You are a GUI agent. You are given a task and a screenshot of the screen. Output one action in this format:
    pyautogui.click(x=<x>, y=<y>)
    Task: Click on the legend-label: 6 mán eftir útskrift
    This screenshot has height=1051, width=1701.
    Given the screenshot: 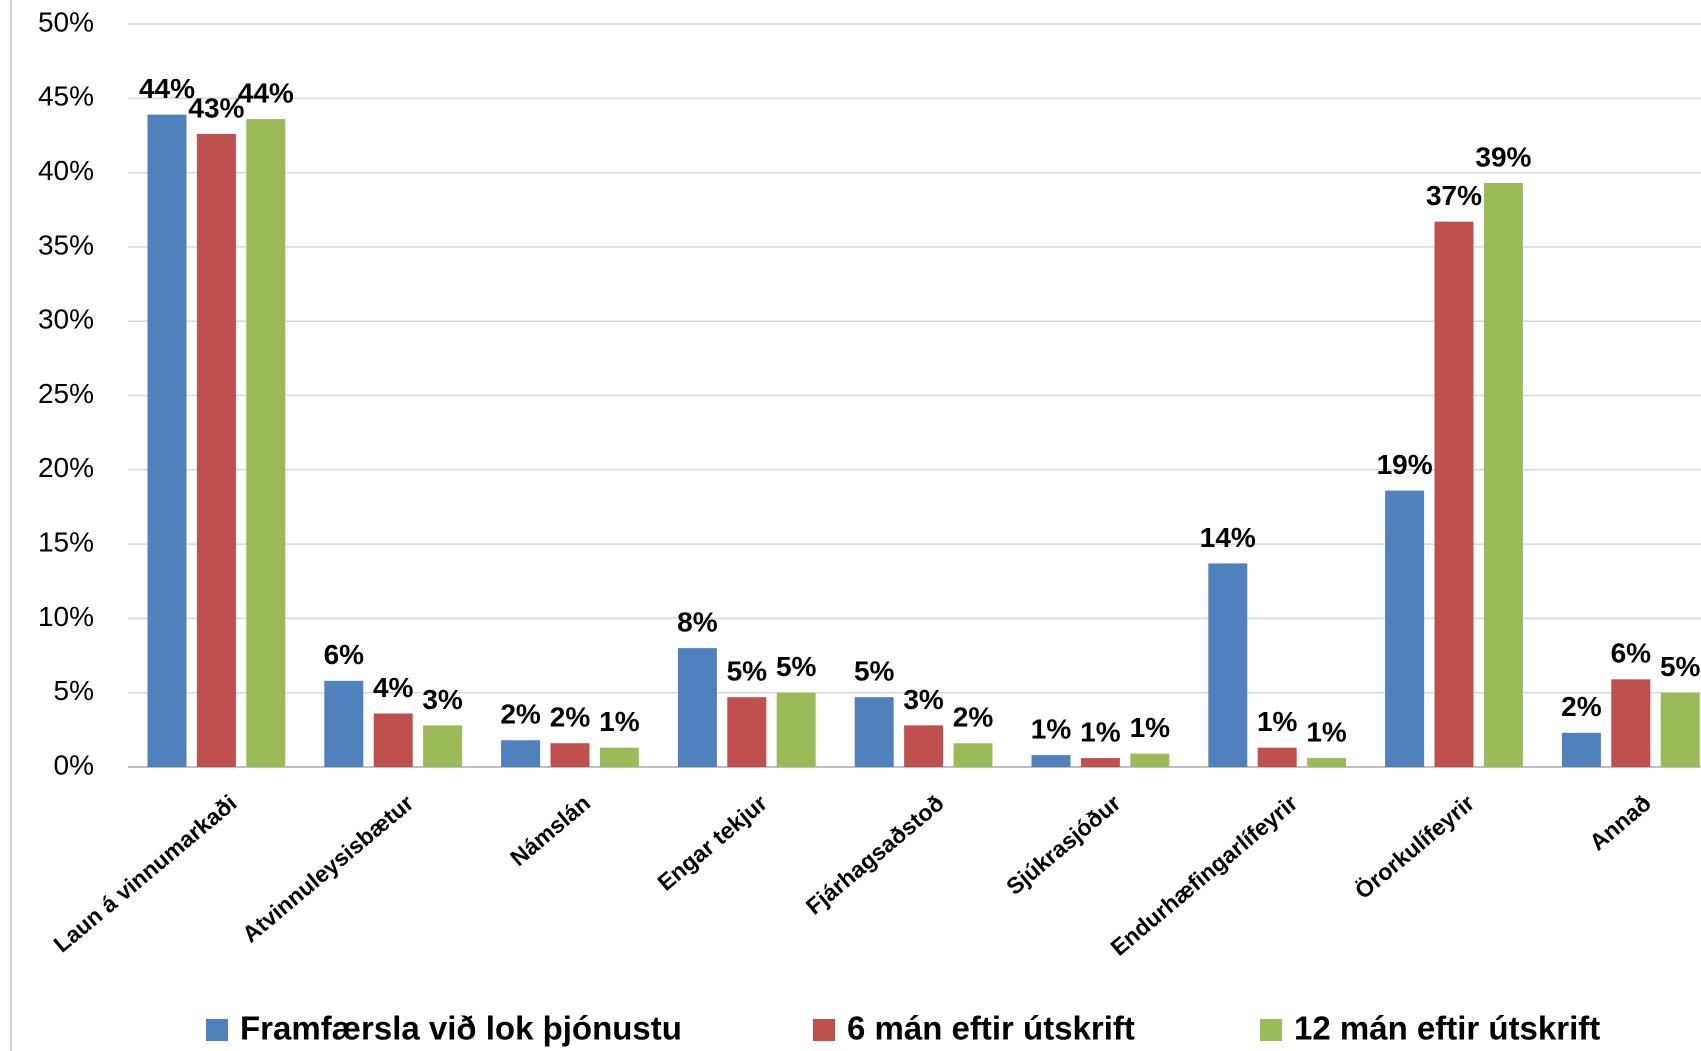 What is the action you would take?
    pyautogui.click(x=991, y=1028)
    